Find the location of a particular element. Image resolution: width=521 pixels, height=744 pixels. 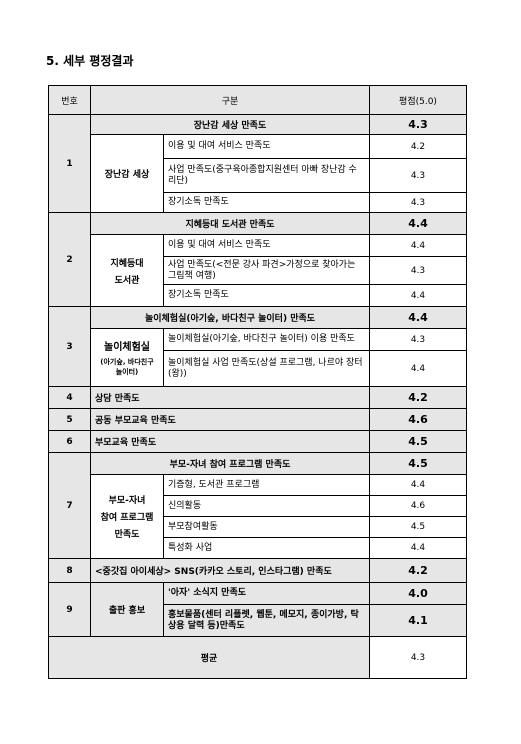

table-row: 6 부모교육 만족도 4.5 is located at coordinates (257, 441).